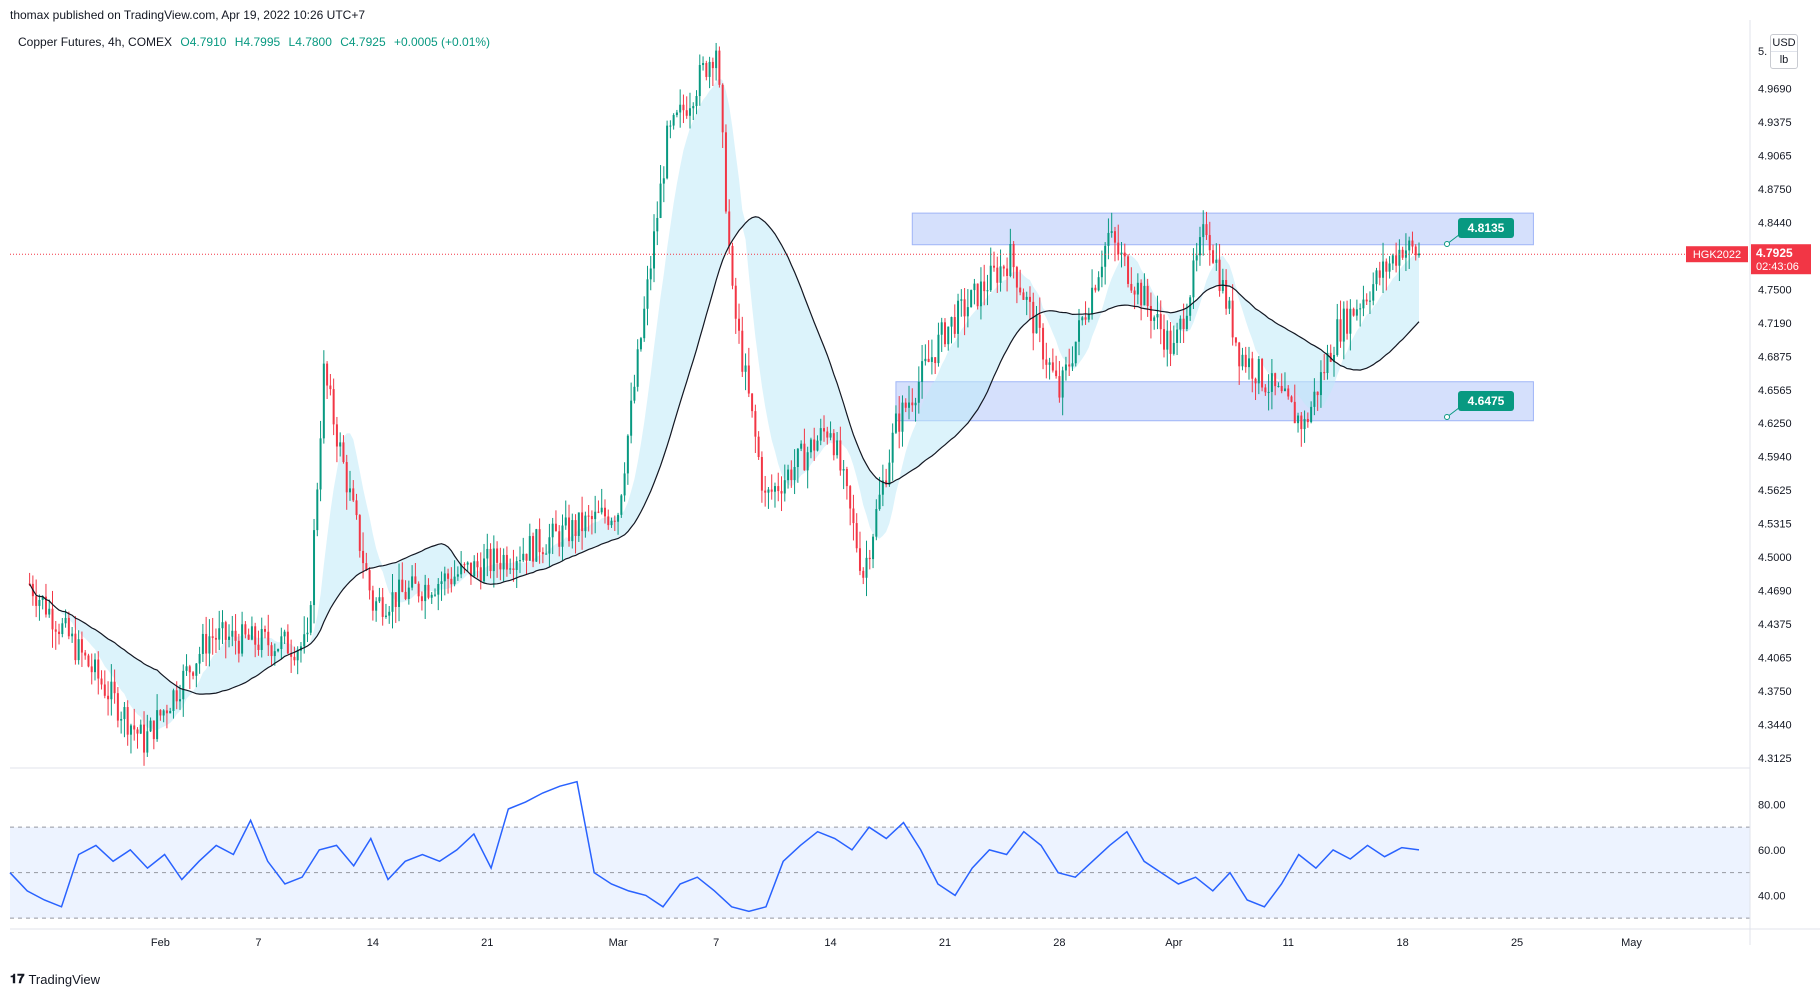  I want to click on unit-selector: USD lb, so click(1784, 51).